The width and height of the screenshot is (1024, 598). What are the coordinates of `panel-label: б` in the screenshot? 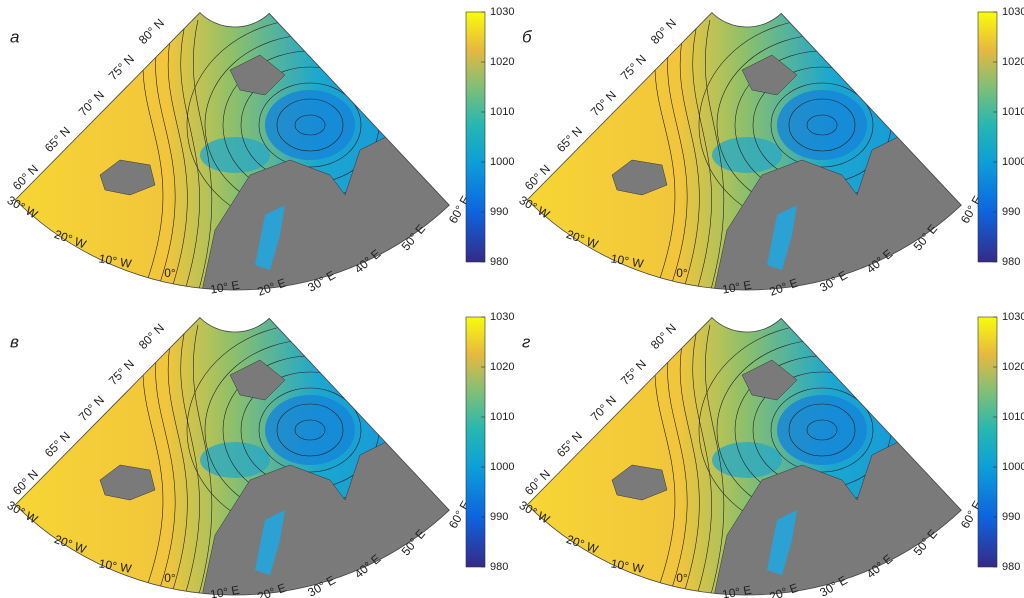 It's located at (527, 36).